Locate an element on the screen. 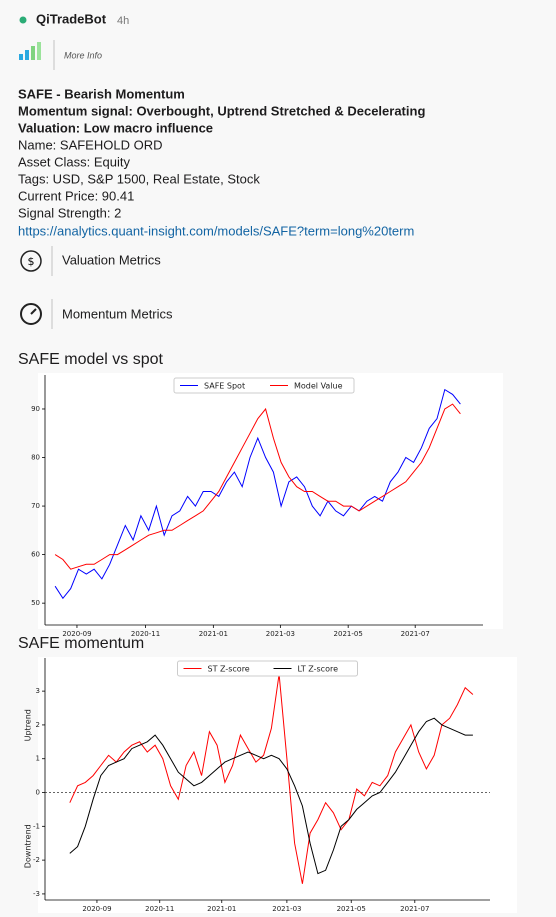 This screenshot has width=556, height=917. y-tick-label: 50 is located at coordinates (35, 603).